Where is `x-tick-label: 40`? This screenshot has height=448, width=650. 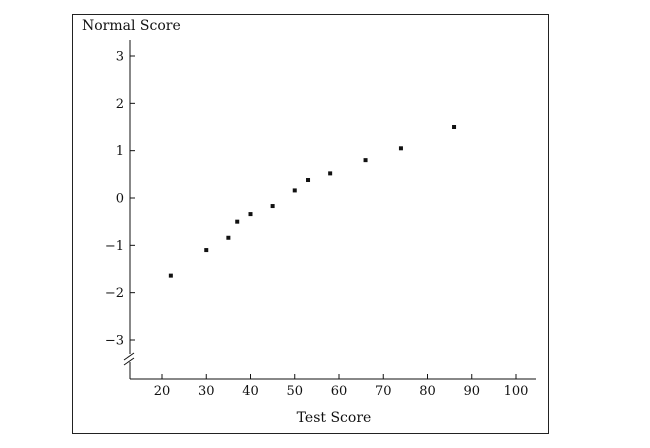 x-tick-label: 40 is located at coordinates (250, 391).